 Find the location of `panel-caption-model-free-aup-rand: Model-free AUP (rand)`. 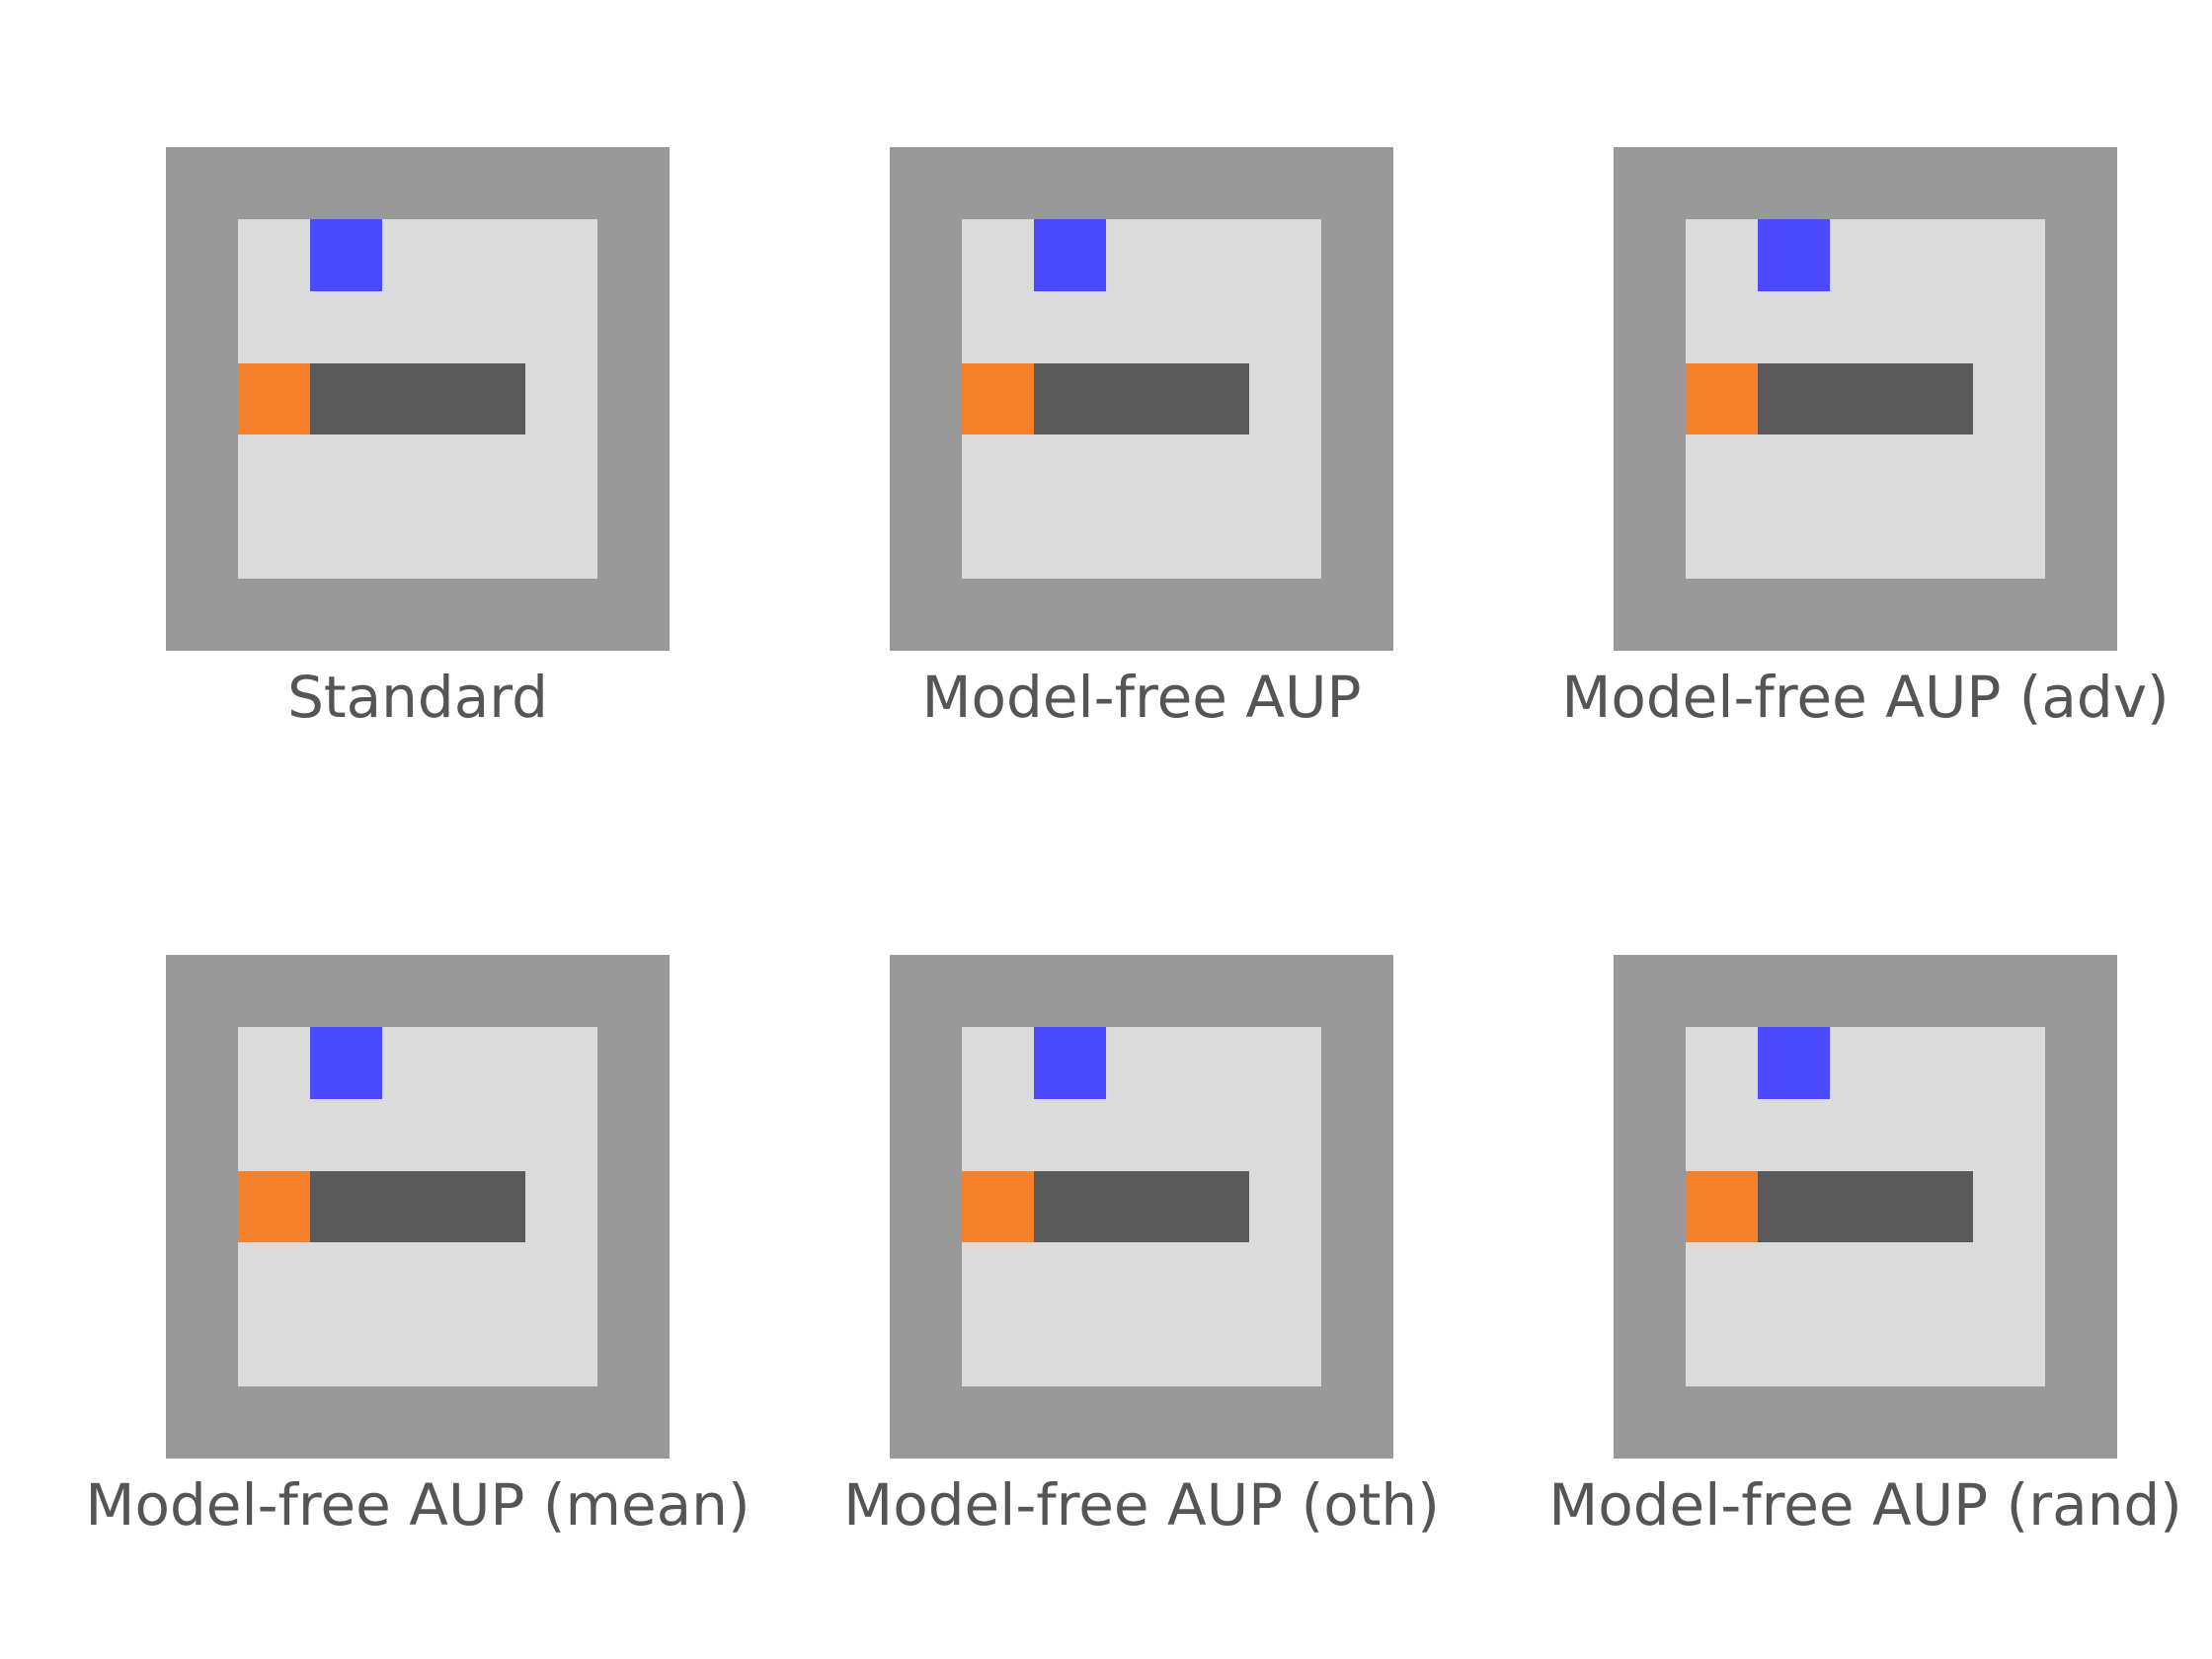

panel-caption-model-free-aup-rand: Model-free AUP (rand) is located at coordinates (1865, 1505).